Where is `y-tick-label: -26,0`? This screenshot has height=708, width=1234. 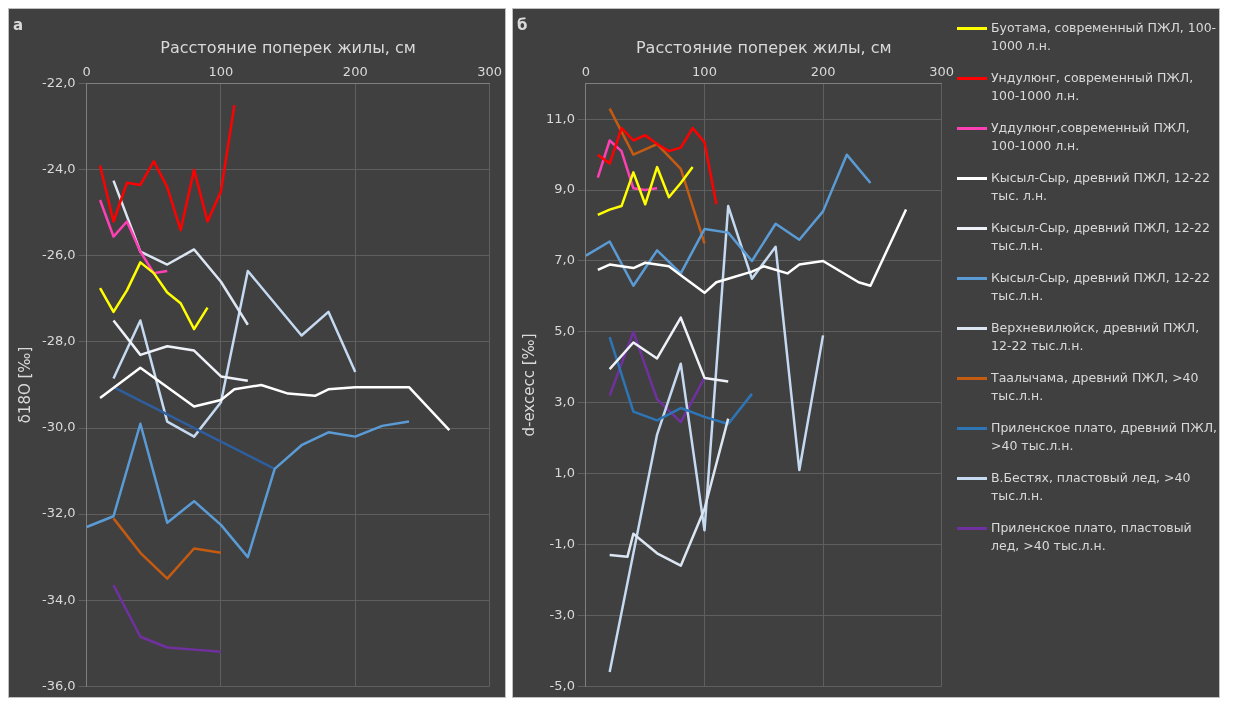
y-tick-label: -26,0 is located at coordinates (59, 255).